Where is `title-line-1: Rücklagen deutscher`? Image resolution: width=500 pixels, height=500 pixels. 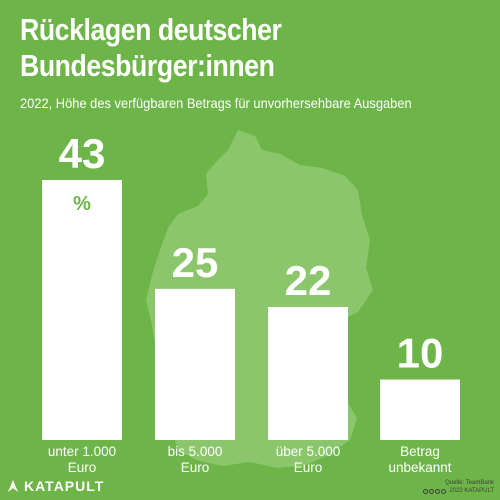
title-line-1: Rücklagen deutscher is located at coordinates (151, 29).